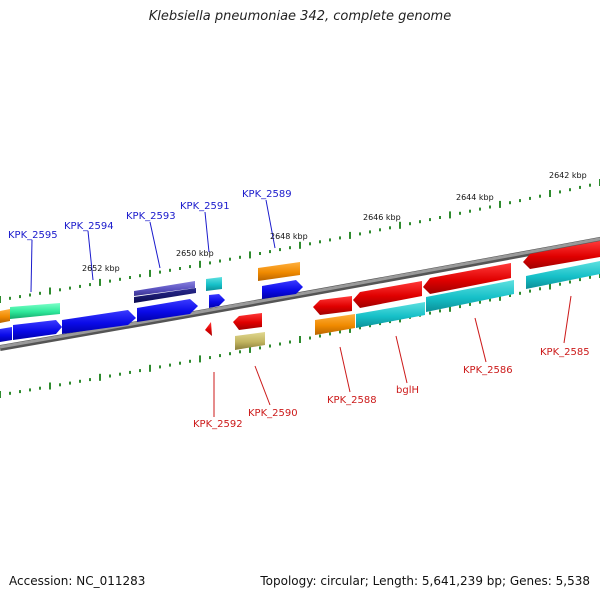 This screenshot has width=600, height=600. Describe the element at coordinates (89, 226) in the screenshot. I see `gene-label-kpk-2594: KPK_2594` at that location.